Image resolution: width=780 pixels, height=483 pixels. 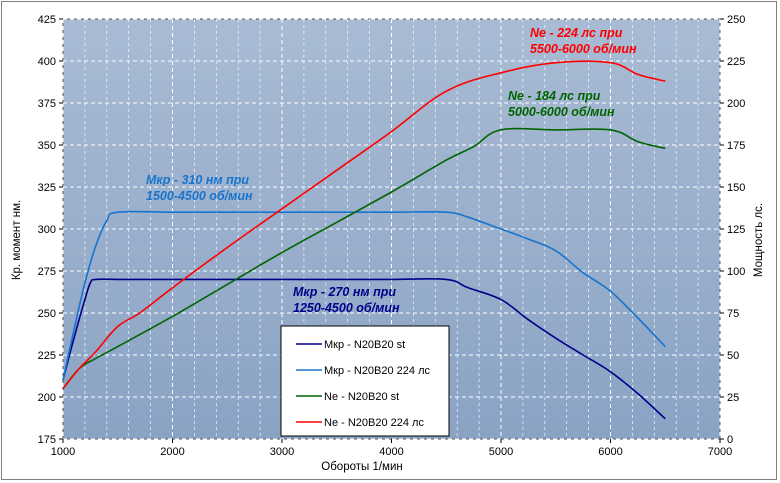 I want to click on y-right-tick-label: 225, so click(x=736, y=62).